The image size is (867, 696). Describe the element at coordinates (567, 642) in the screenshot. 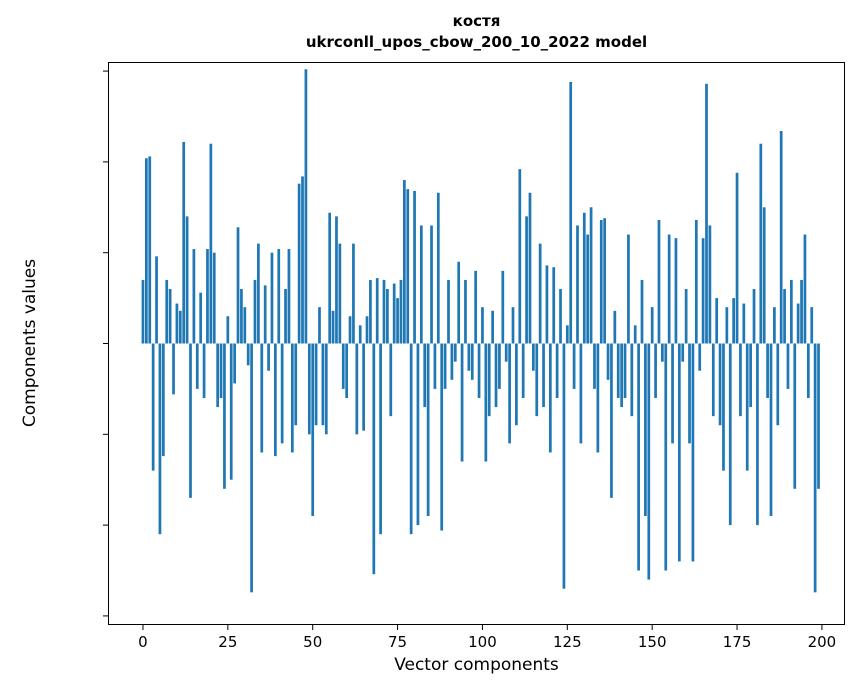

I see `x-tick-label: 125` at that location.